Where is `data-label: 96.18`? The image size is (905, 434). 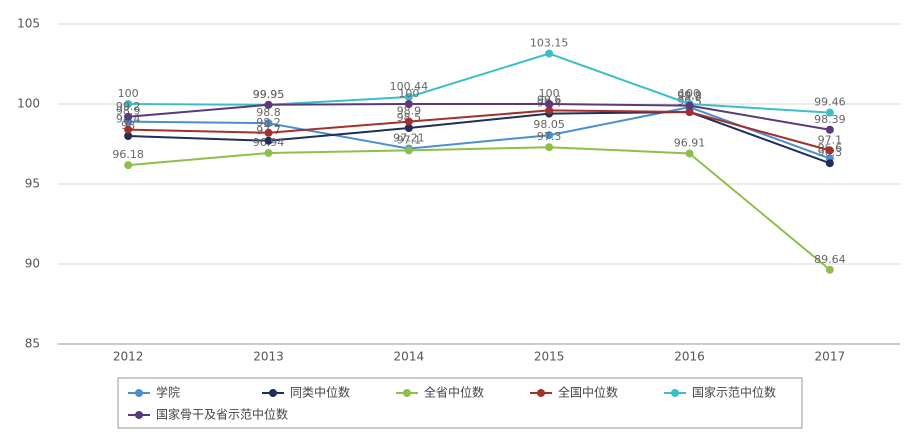
data-label: 96.18 is located at coordinates (128, 154).